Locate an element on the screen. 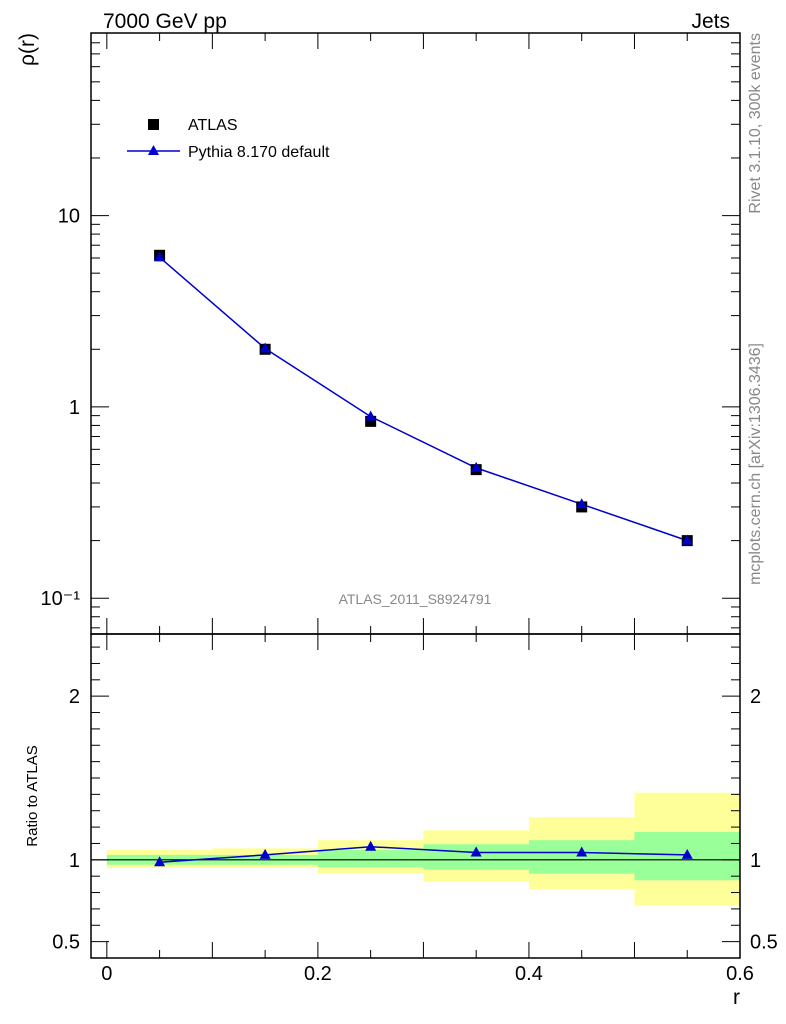 The image size is (786, 1024). ratio-y-tick-label: 2 is located at coordinates (74, 697).